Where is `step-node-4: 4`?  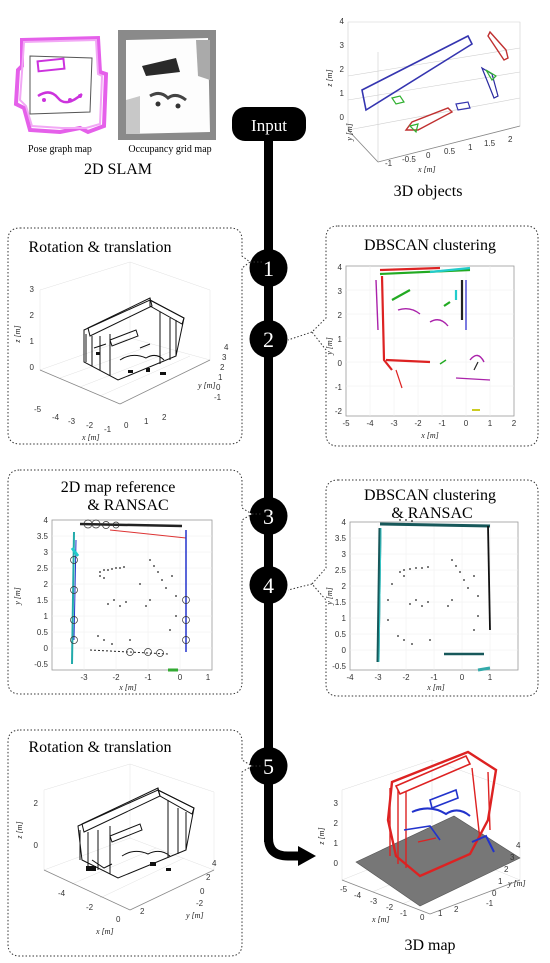 step-node-4: 4 is located at coordinates (268, 585).